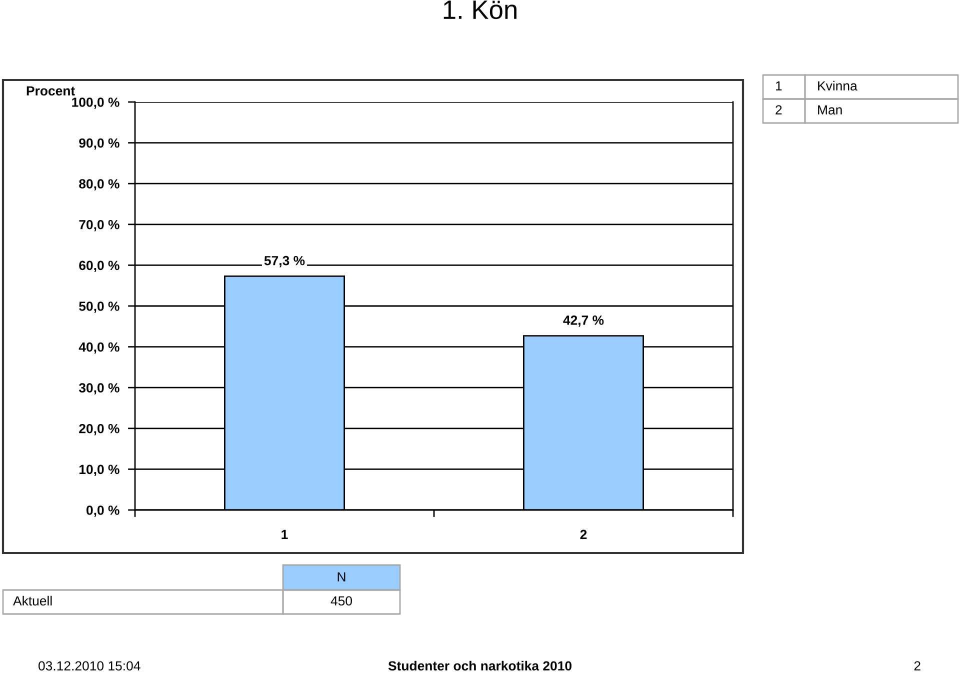 The height and width of the screenshot is (690, 960). What do you see at coordinates (284, 262) in the screenshot?
I see `data-label: 57,3 %` at bounding box center [284, 262].